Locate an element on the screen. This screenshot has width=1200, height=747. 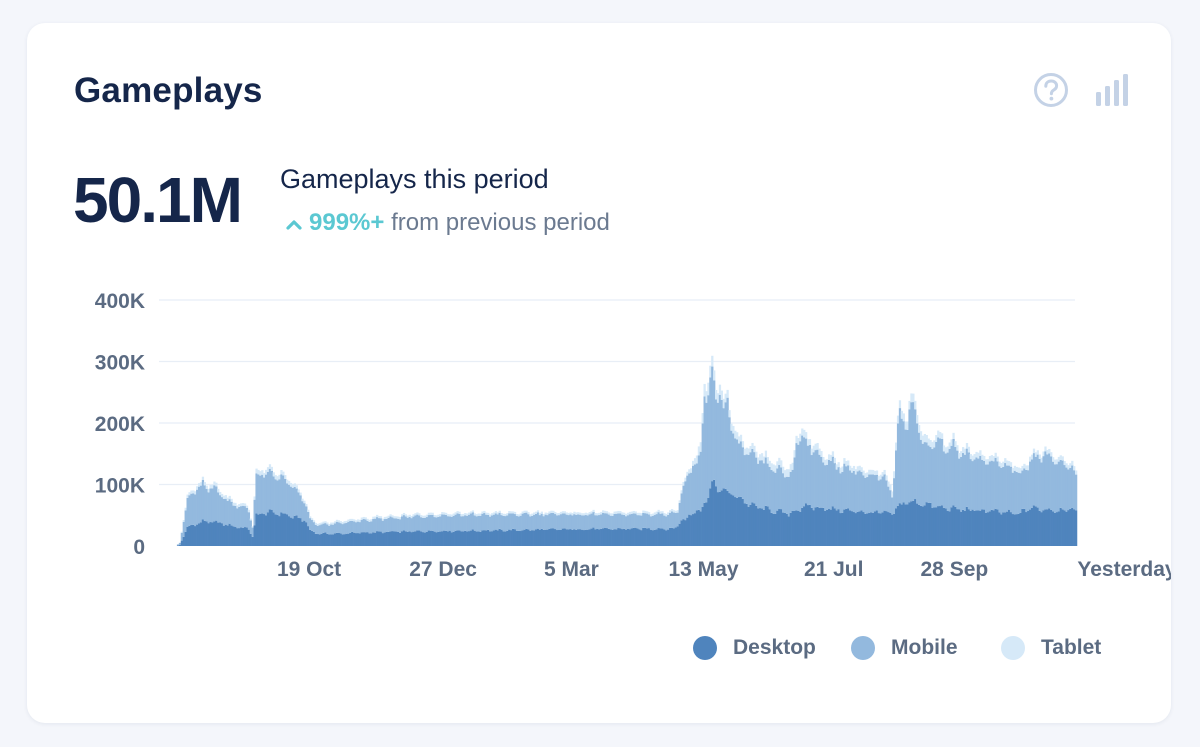
legend-item-tablet: Tablet is located at coordinates (1051, 648).